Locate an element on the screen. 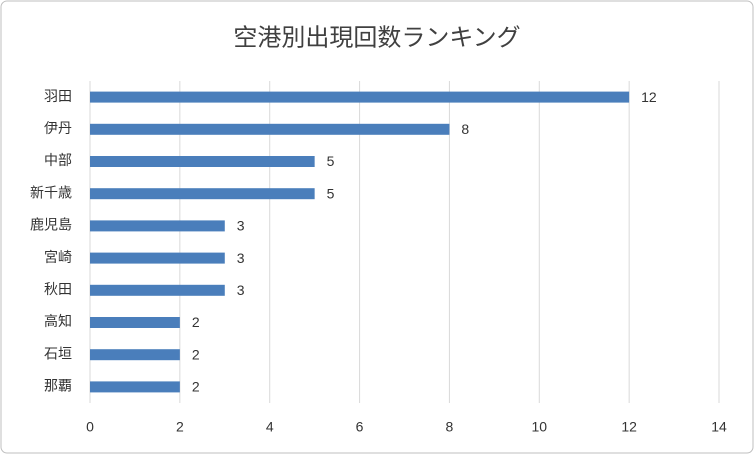 The width and height of the screenshot is (754, 454). y-tick-label: 高知 is located at coordinates (58, 321).